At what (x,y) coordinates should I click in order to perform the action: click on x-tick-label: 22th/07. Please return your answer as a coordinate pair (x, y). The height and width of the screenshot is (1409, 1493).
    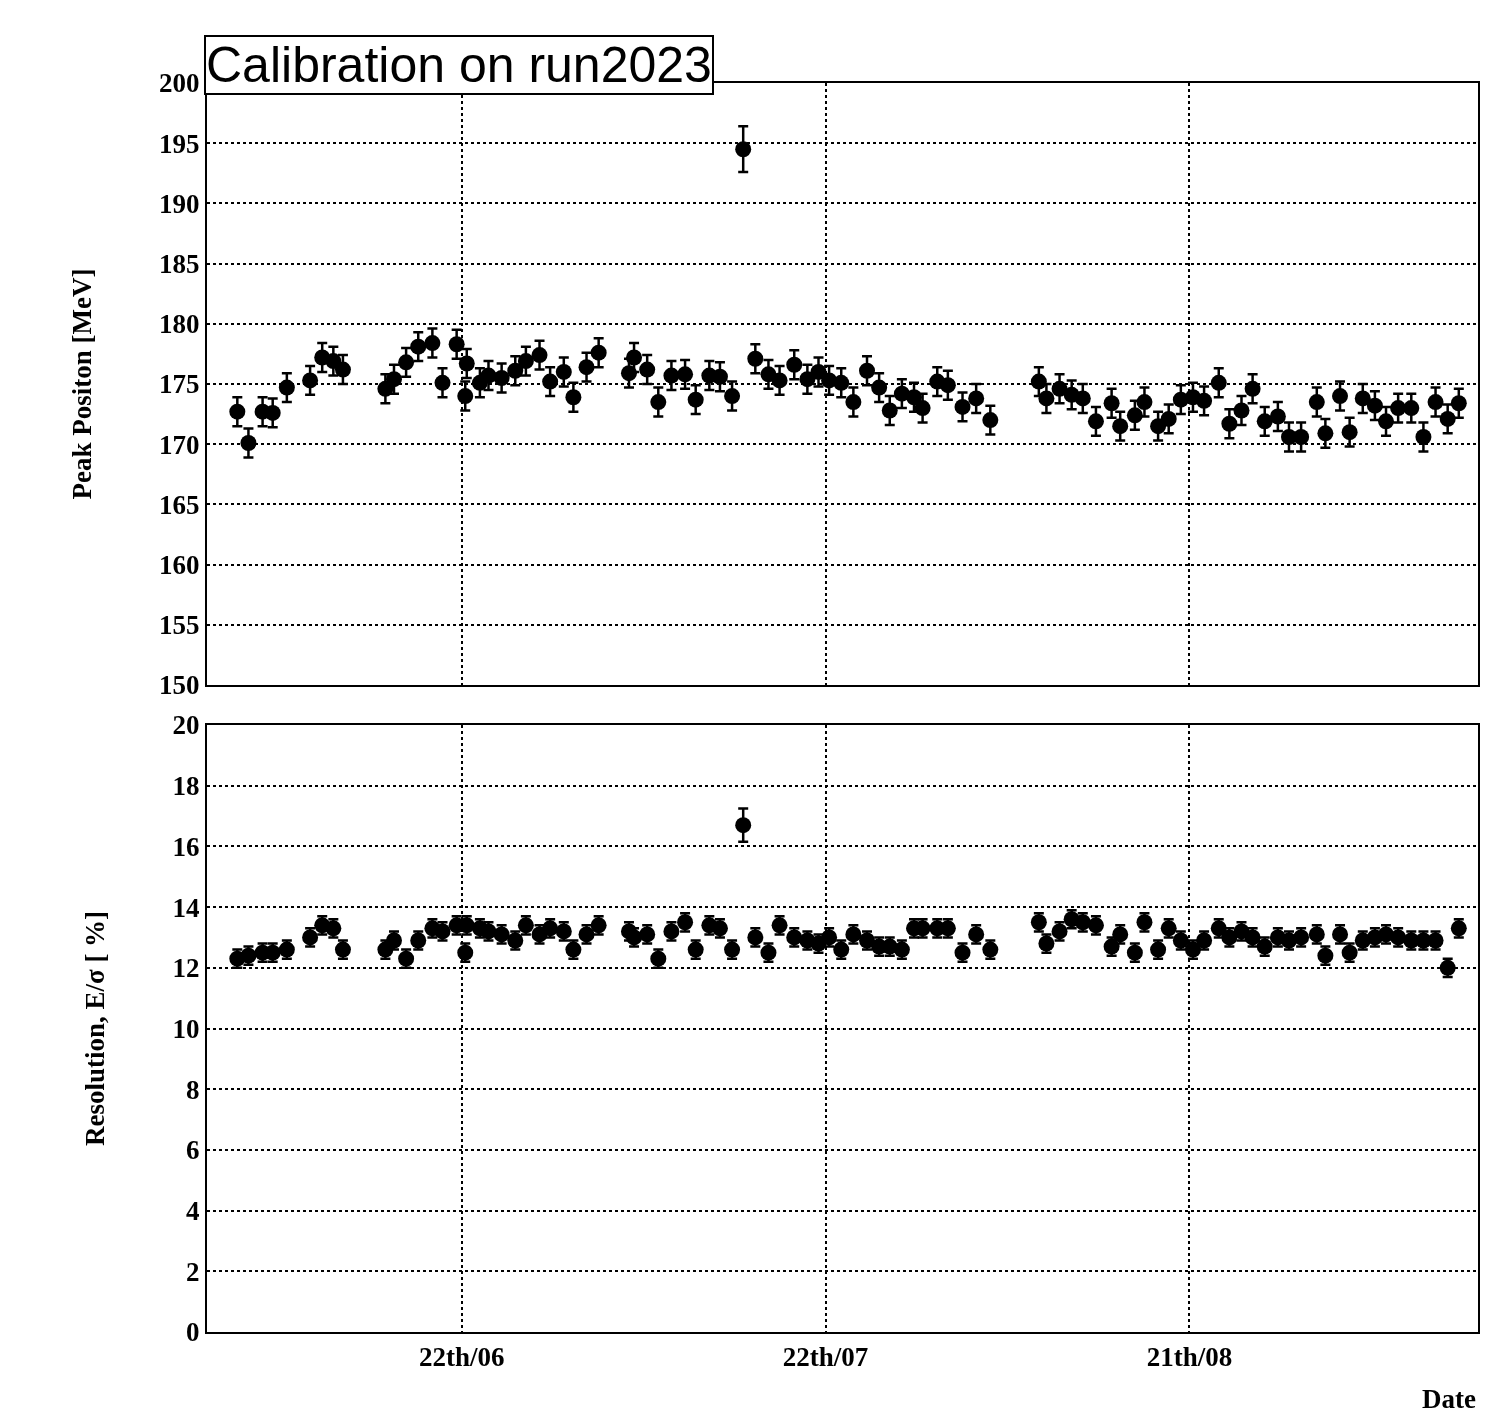
    Looking at the image, I should click on (825, 1357).